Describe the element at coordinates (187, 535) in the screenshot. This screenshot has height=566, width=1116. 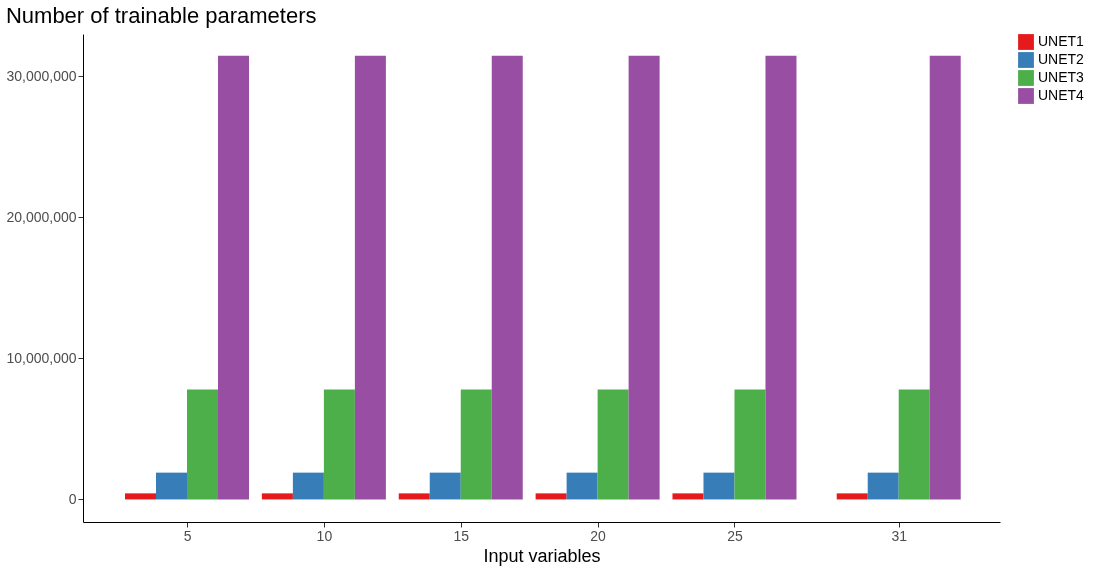
I see `x-tick-label: 5` at that location.